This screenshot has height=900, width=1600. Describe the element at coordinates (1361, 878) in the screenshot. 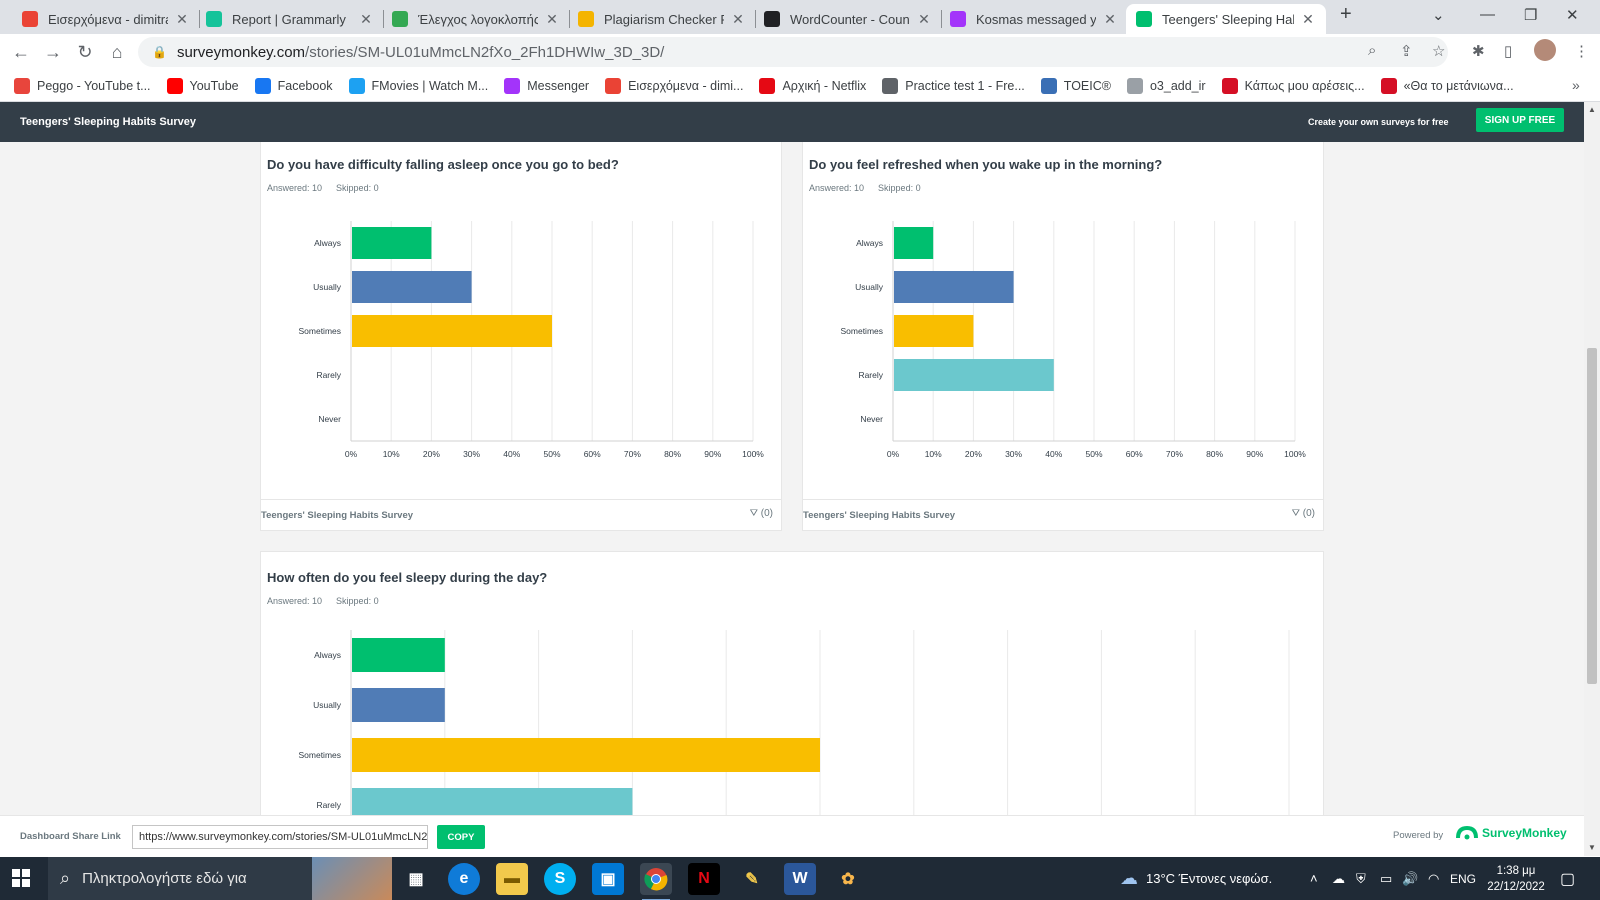

I see `security-icon: ⛨` at that location.